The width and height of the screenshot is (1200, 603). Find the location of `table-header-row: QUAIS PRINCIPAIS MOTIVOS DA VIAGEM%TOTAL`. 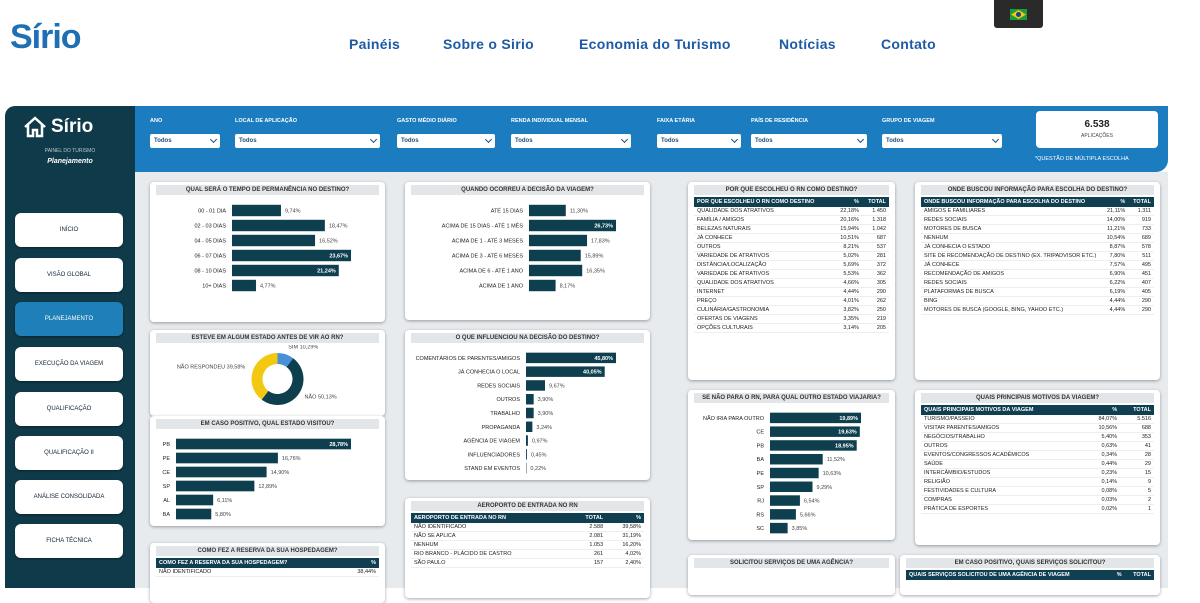

table-header-row: QUAIS PRINCIPAIS MOTIVOS DA VIAGEM%TOTAL is located at coordinates (1037, 410).